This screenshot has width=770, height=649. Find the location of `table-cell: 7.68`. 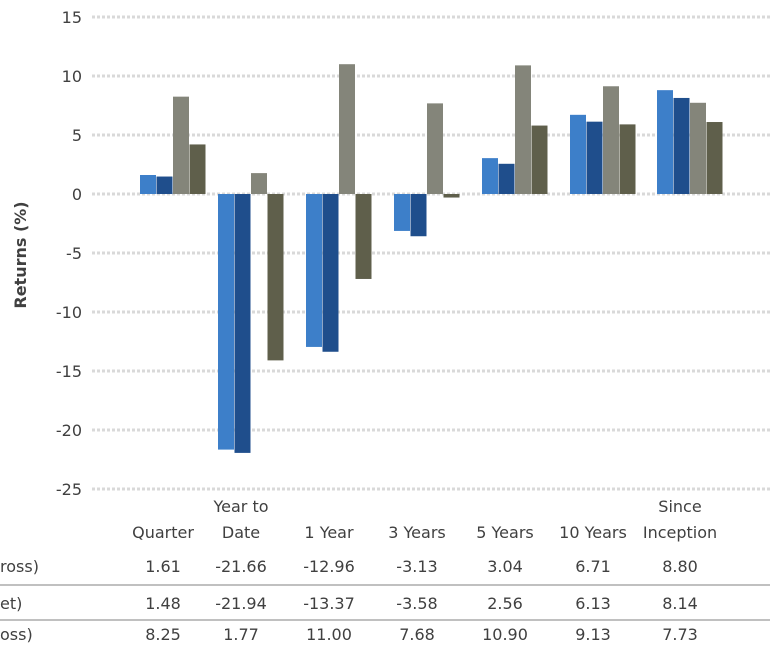

table-cell: 7.68 is located at coordinates (417, 634).